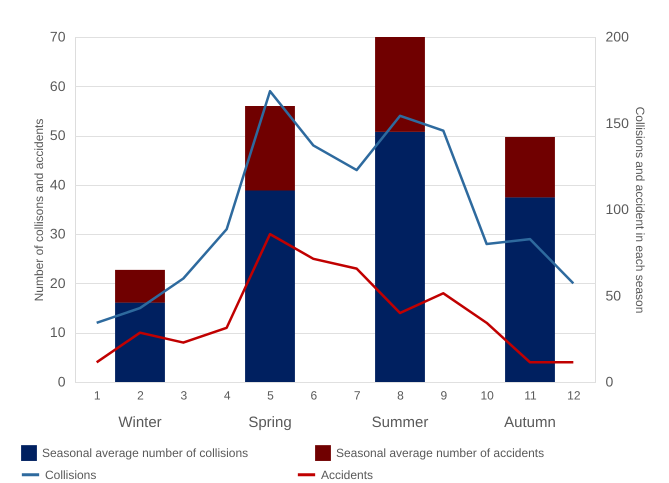 This screenshot has height=483, width=669. What do you see at coordinates (97, 395) in the screenshot?
I see `x-tick-label: 1` at bounding box center [97, 395].